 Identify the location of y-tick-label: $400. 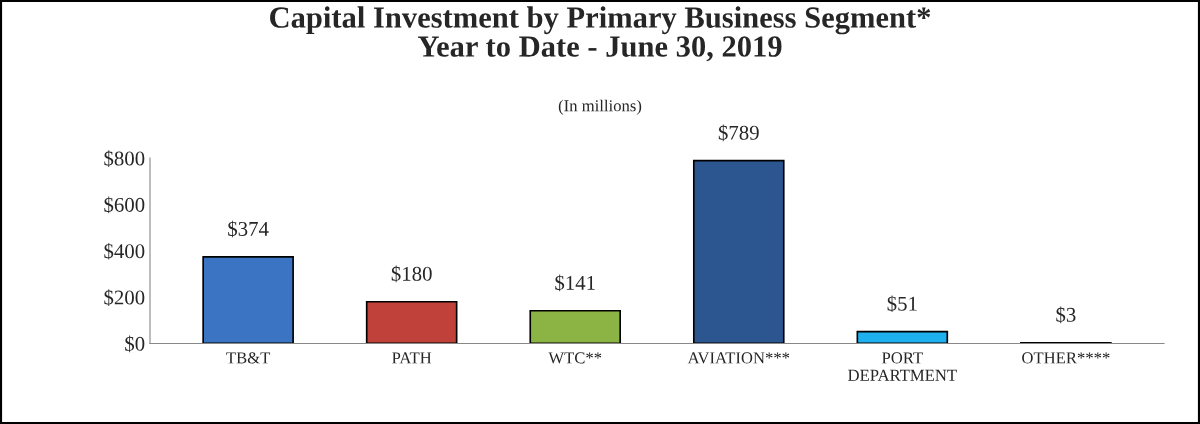
(124, 251).